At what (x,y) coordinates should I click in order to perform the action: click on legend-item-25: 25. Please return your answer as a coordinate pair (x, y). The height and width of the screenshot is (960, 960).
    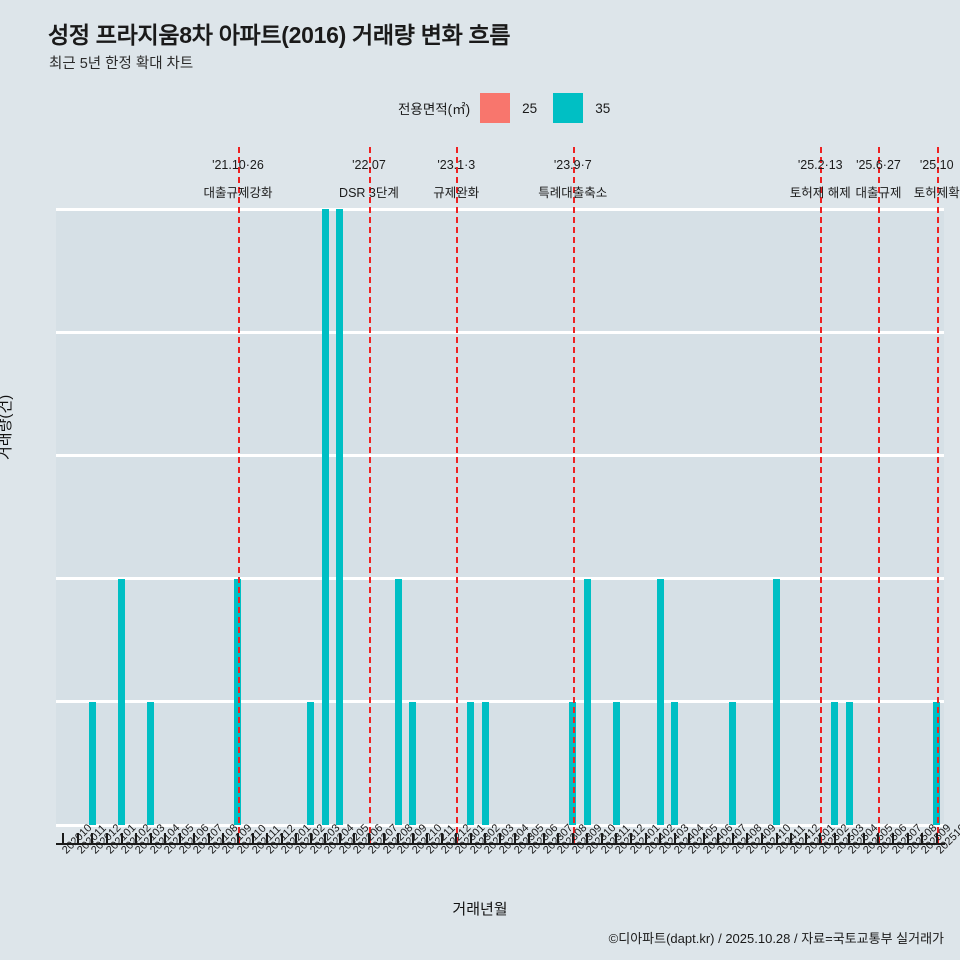
    Looking at the image, I should click on (516, 108).